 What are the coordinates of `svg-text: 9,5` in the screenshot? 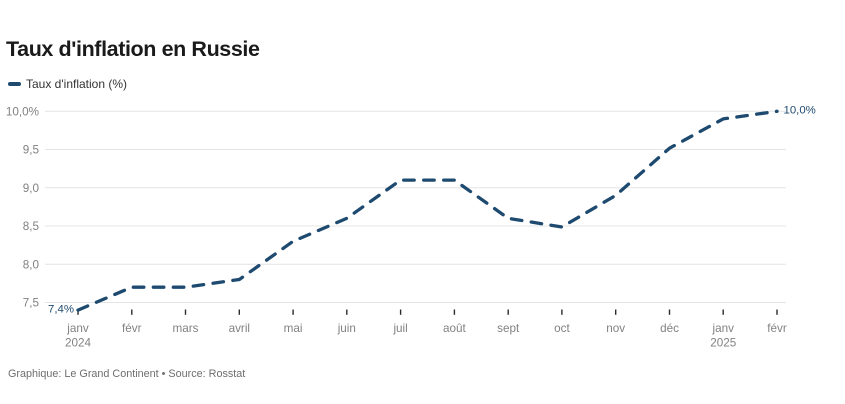 It's located at (31, 150).